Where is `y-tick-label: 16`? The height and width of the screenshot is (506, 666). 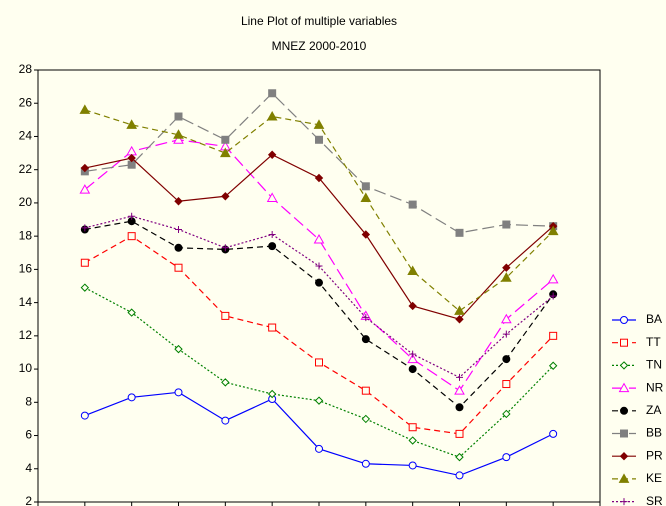 y-tick-label: 16 is located at coordinates (26, 269).